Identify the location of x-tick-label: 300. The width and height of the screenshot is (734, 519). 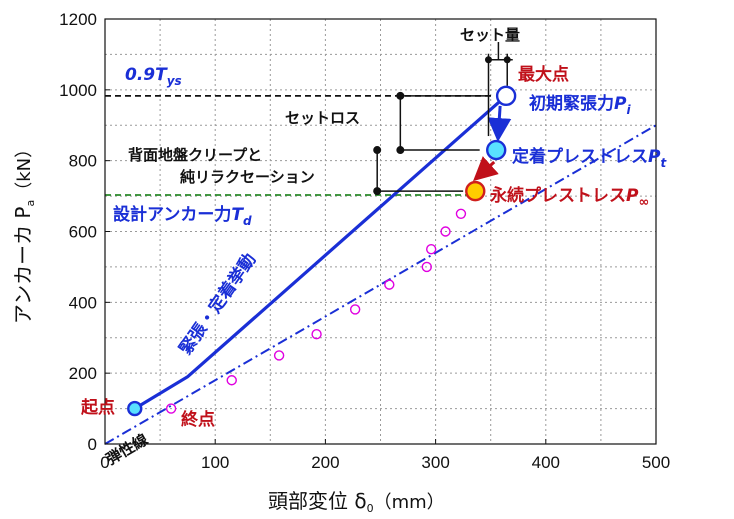
(435, 462).